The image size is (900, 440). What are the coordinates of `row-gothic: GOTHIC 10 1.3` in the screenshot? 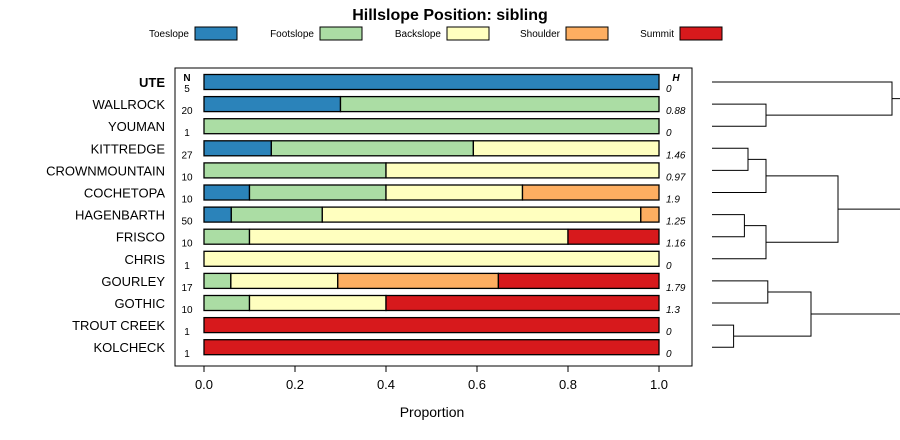 It's located at (397, 305).